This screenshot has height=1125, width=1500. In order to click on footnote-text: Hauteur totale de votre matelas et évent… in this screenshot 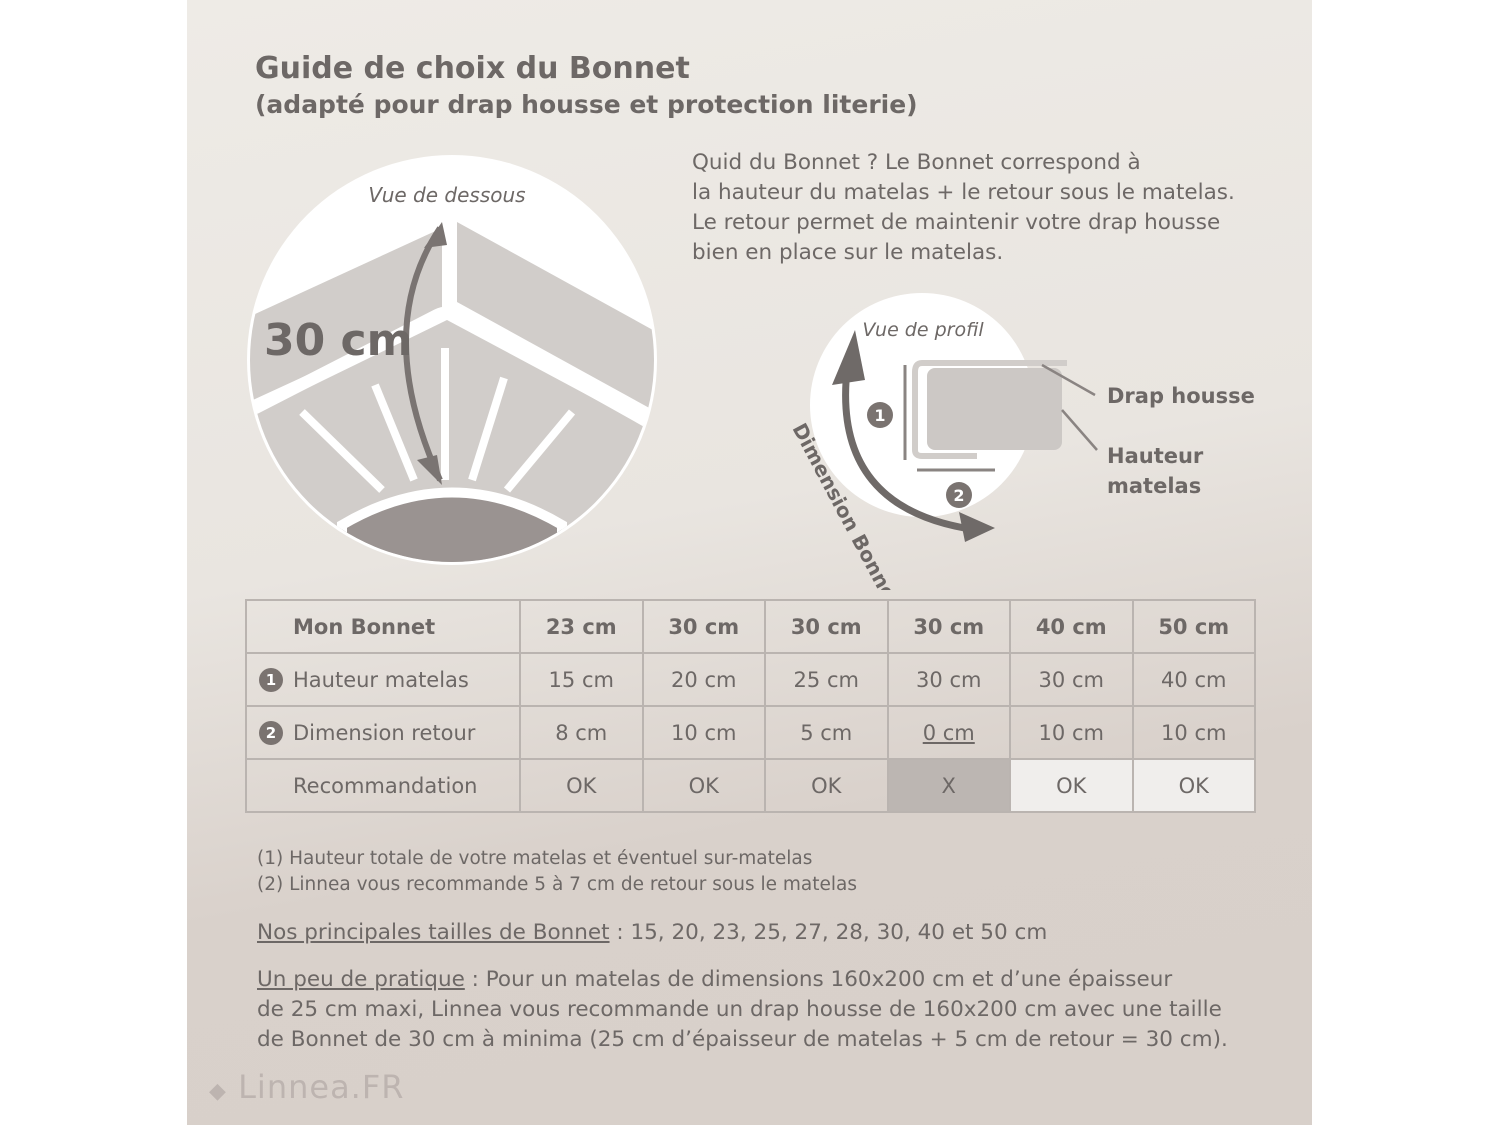, I will do `click(551, 858)`.